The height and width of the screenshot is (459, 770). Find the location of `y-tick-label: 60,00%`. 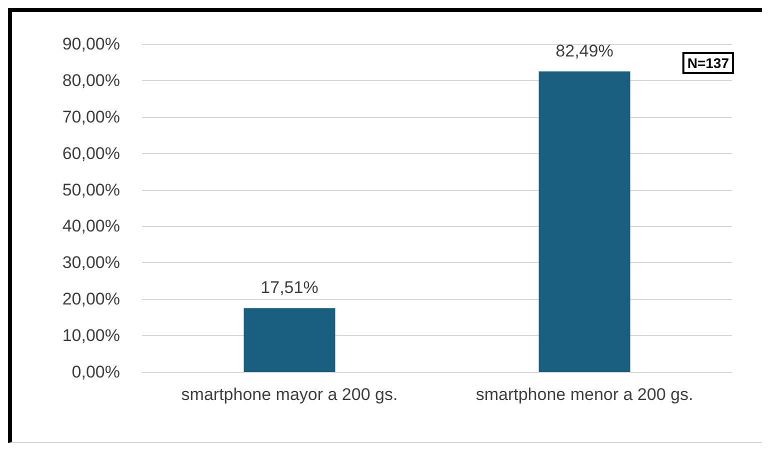

y-tick-label: 60,00% is located at coordinates (91, 153).